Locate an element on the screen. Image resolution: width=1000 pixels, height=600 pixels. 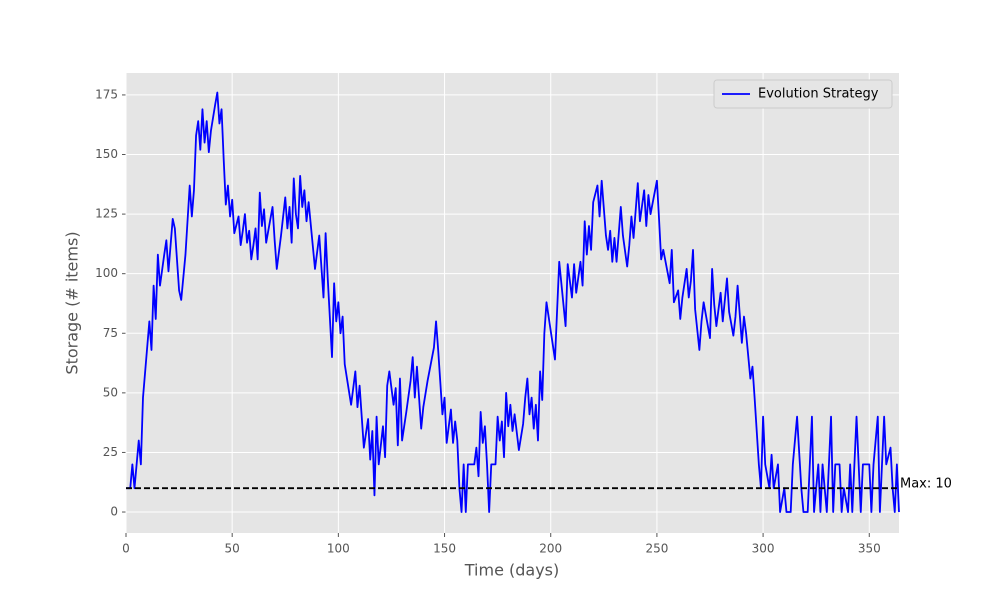
y-axis-label: Storage (# items) is located at coordinates (72, 302).